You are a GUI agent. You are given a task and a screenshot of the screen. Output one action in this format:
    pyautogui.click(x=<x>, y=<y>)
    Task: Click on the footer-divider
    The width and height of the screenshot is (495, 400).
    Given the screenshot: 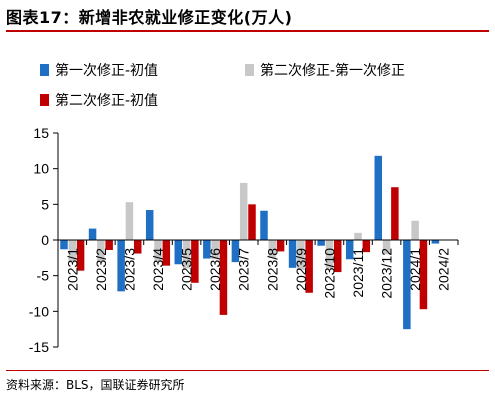 What is the action you would take?
    pyautogui.click(x=247, y=370)
    